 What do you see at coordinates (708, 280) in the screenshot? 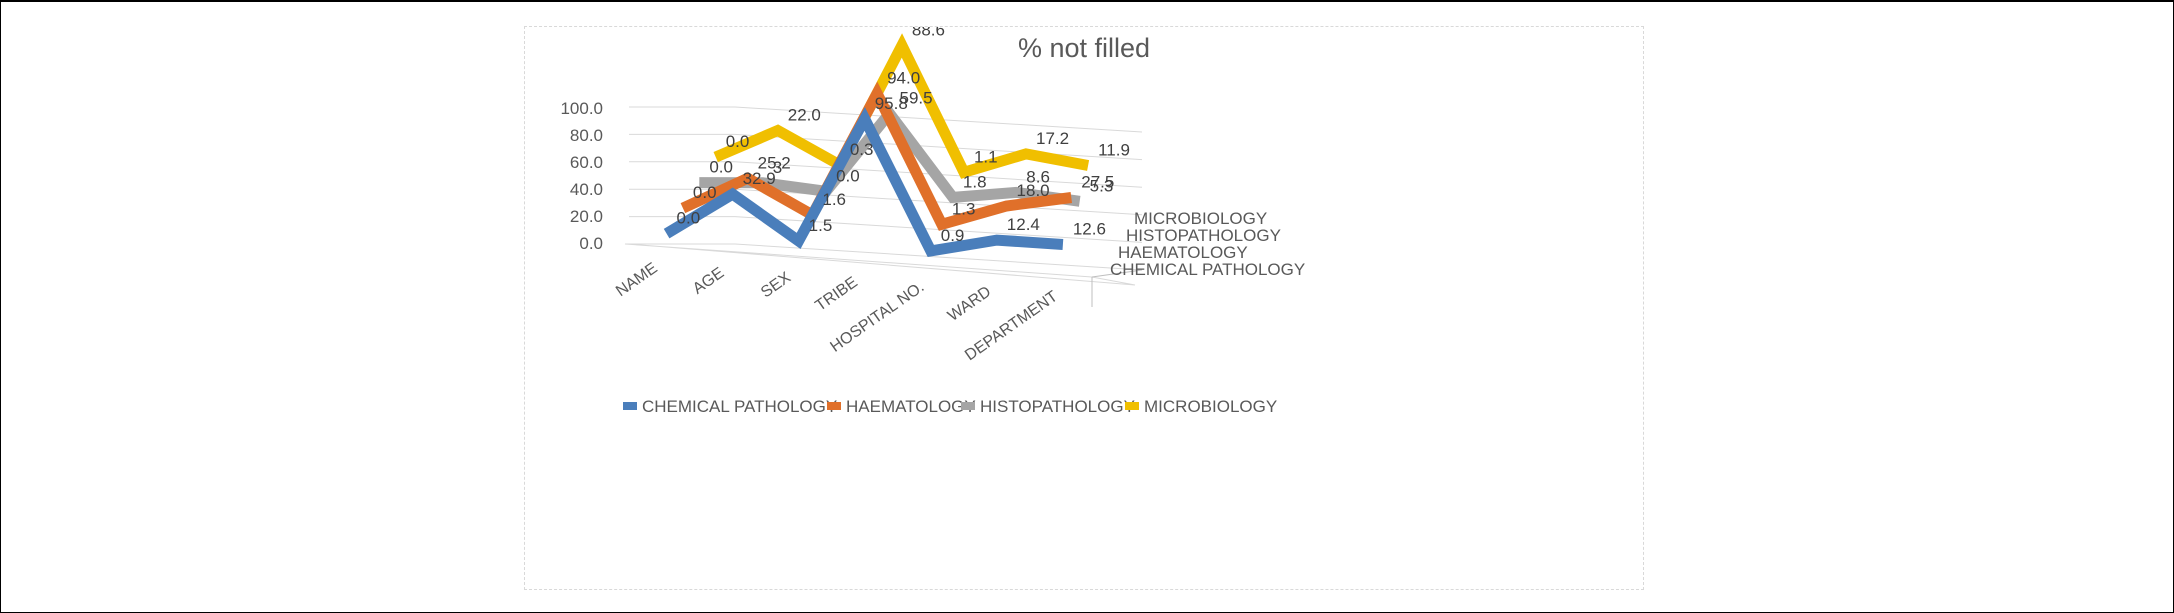
I see `category-label: AGE` at bounding box center [708, 280].